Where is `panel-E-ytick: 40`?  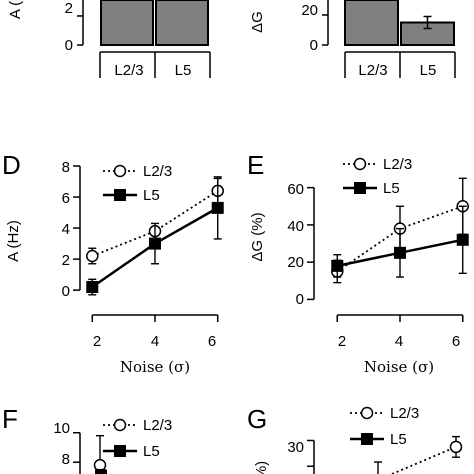 panel-E-ytick: 40 is located at coordinates (295, 226).